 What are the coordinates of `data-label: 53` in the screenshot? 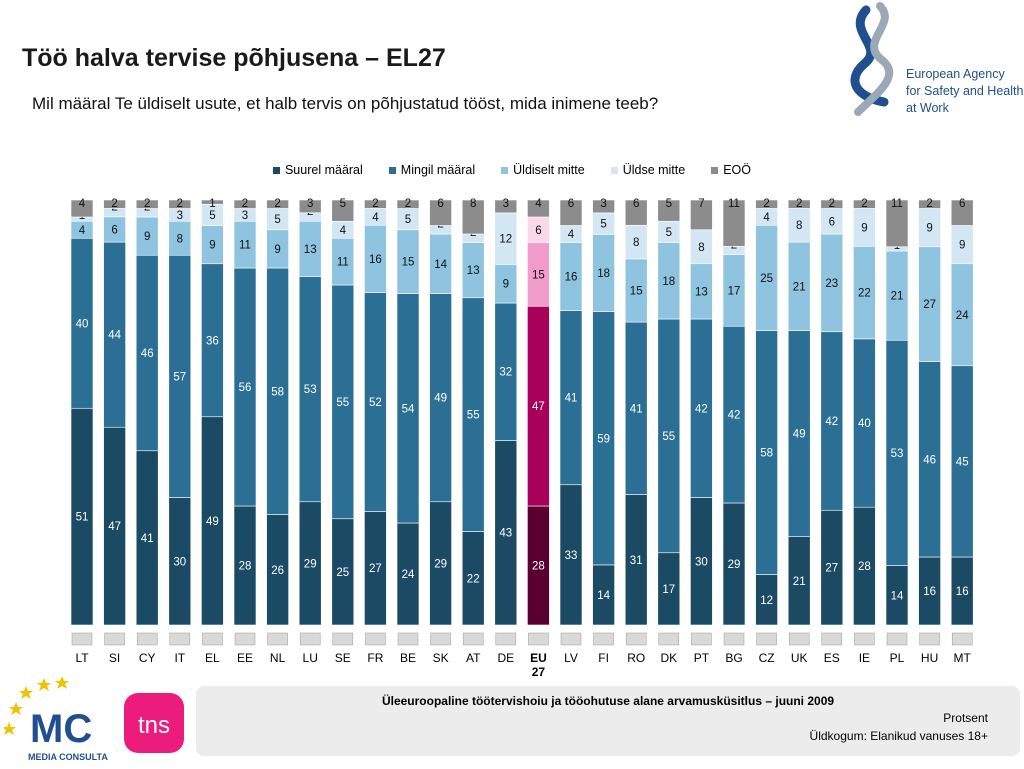 It's located at (310, 390).